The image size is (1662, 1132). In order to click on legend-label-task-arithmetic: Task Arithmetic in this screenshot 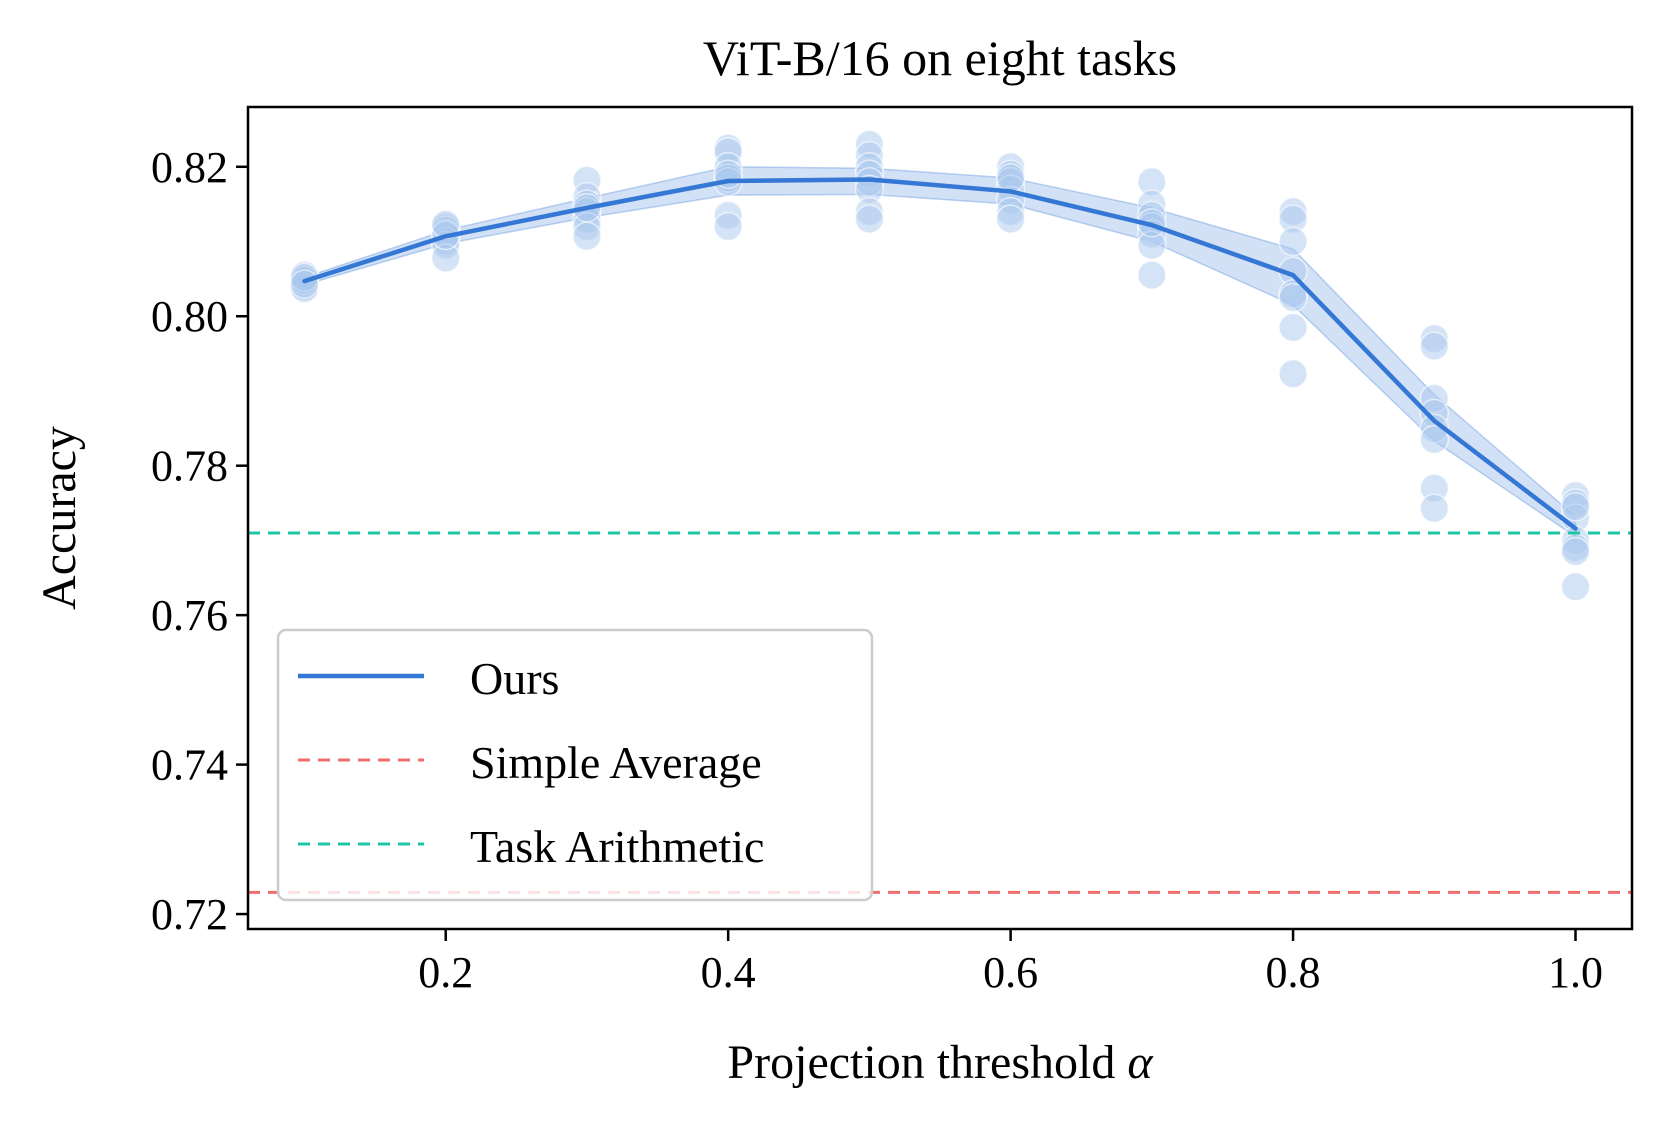, I will do `click(617, 846)`.